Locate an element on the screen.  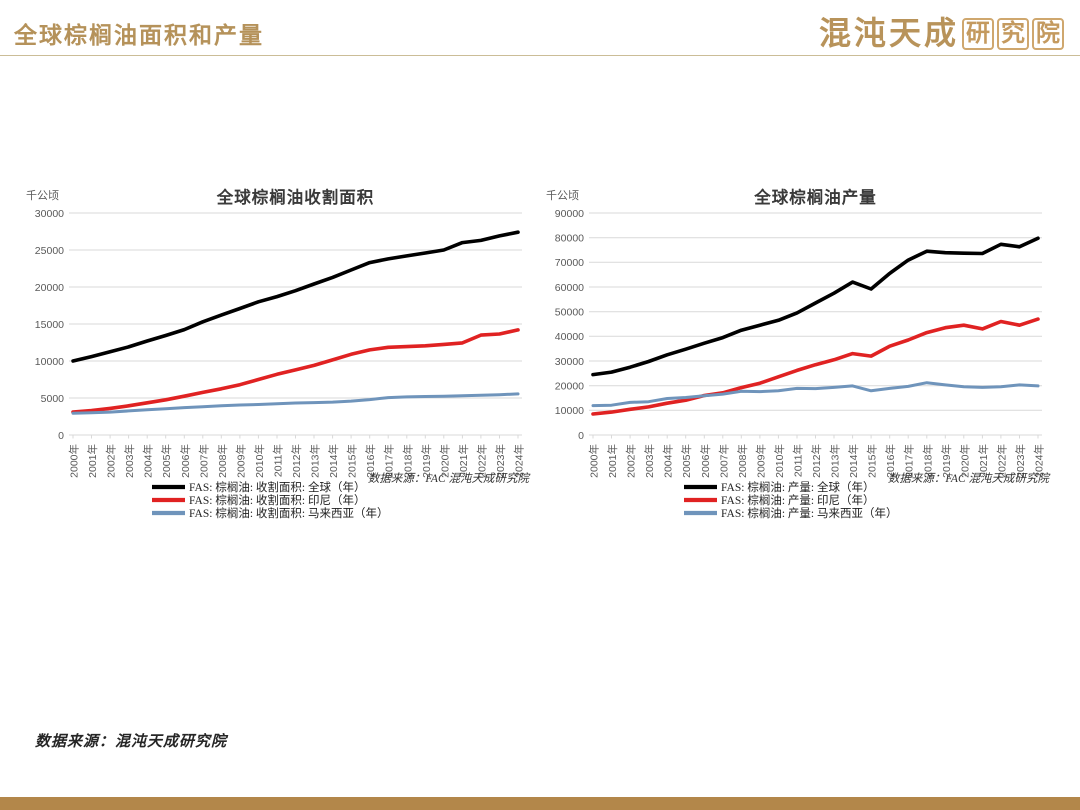
y-tick-label: 15000 is located at coordinates (49, 325).